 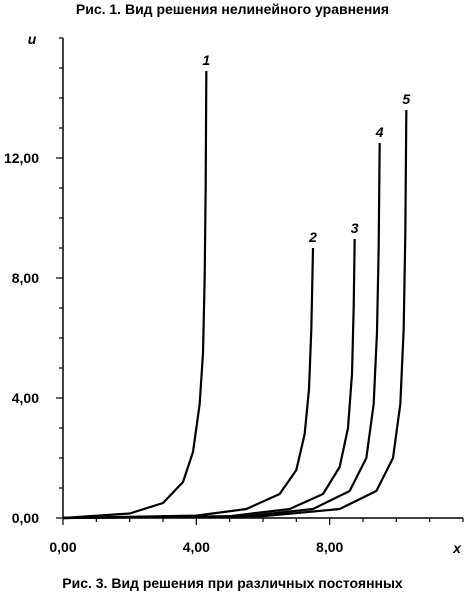 What do you see at coordinates (32, 39) in the screenshot?
I see `y-axis-label: u` at bounding box center [32, 39].